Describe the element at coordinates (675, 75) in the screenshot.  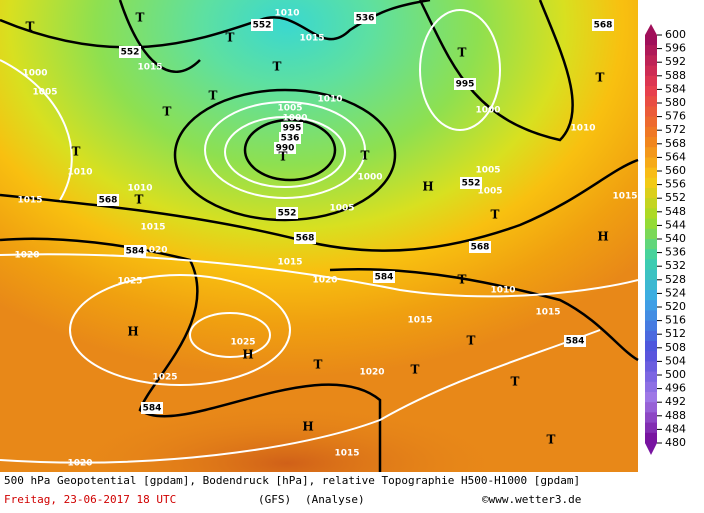
I see `colorbar-label: 588` at that location.